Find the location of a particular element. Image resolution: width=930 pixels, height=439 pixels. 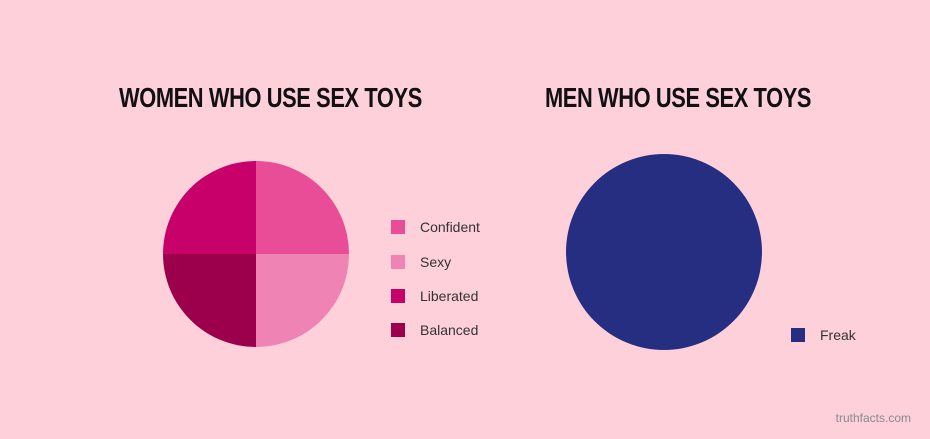

legend-label-confident: Confident is located at coordinates (450, 227).